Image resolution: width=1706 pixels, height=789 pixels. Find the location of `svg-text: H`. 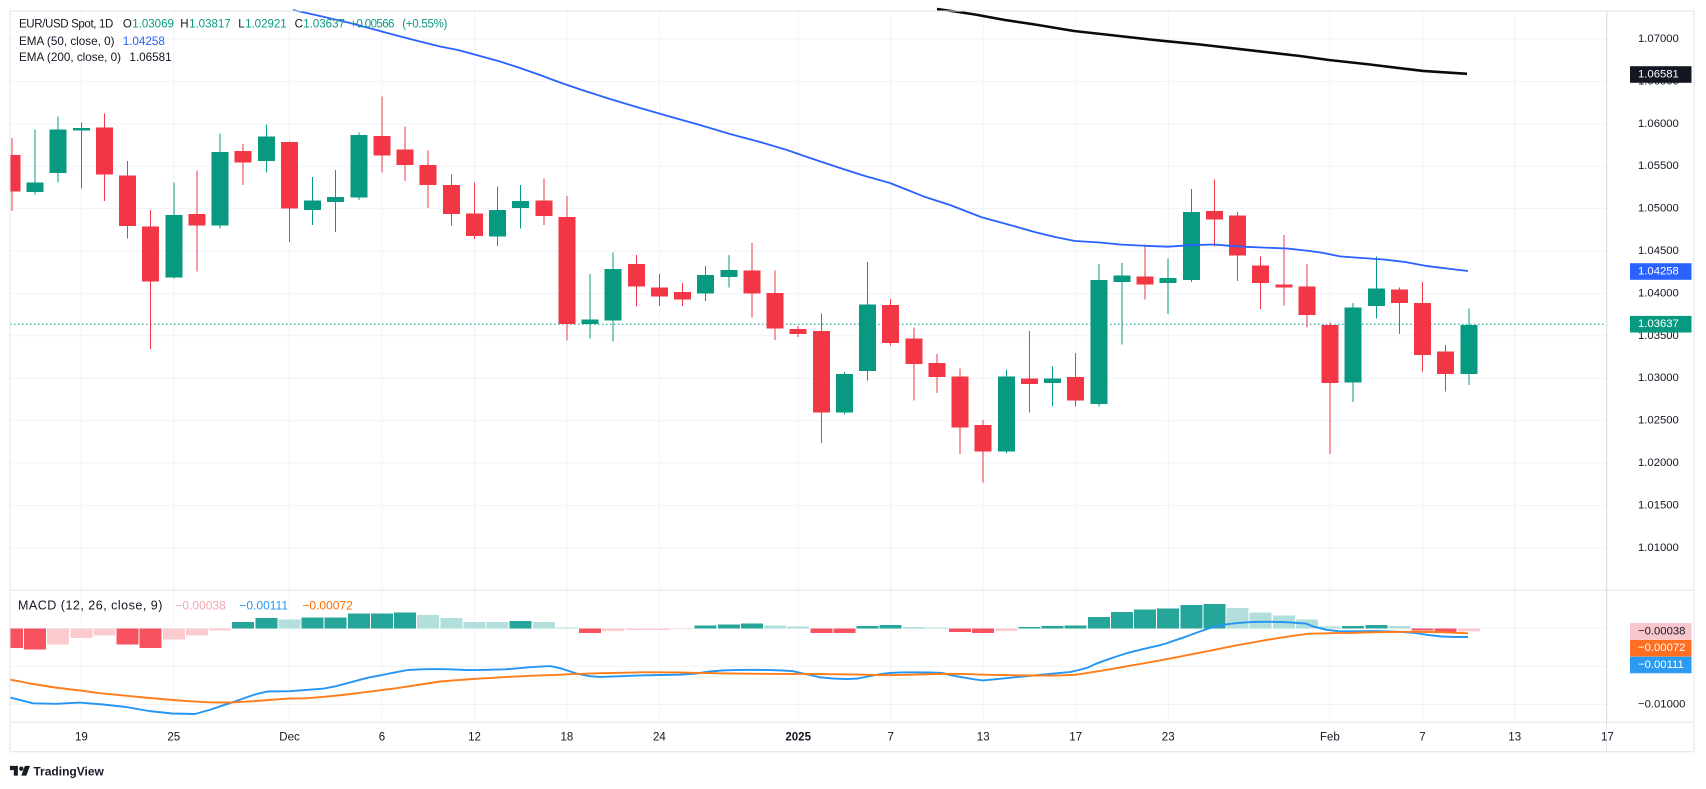

svg-text: H is located at coordinates (184, 24).